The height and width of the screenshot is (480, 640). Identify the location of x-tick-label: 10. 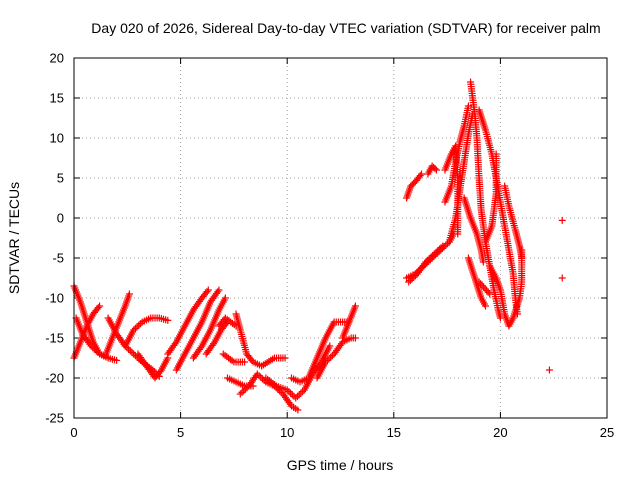
(287, 432).